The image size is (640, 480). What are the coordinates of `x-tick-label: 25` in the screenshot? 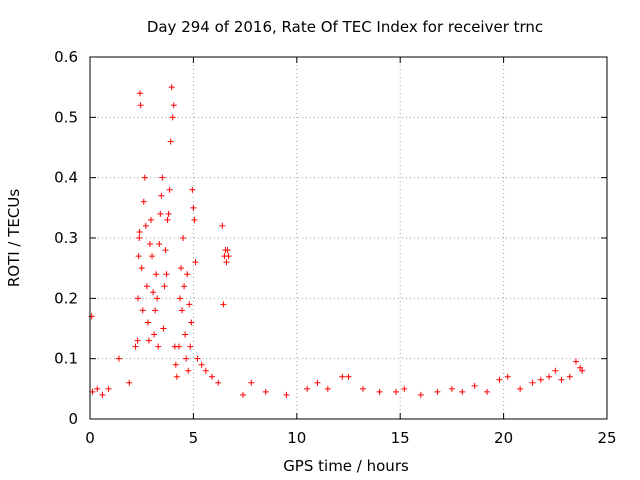 It's located at (606, 438).